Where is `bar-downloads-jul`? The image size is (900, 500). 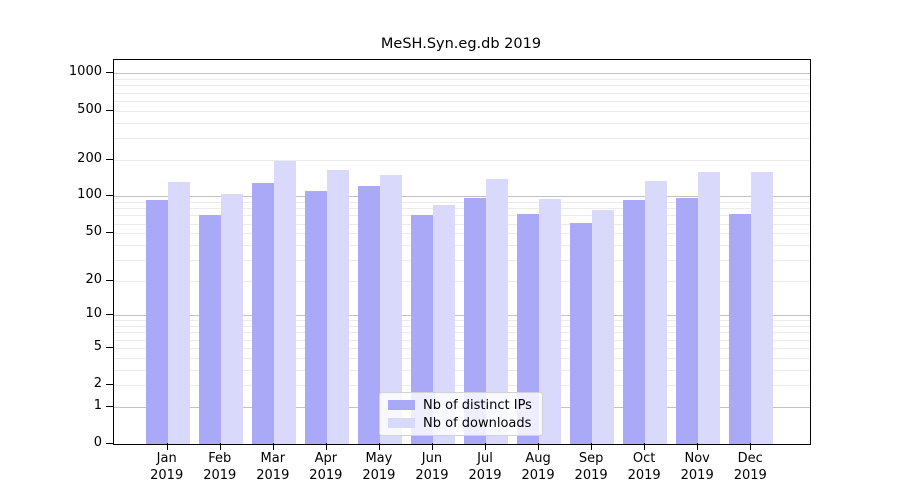
bar-downloads-jul is located at coordinates (497, 311).